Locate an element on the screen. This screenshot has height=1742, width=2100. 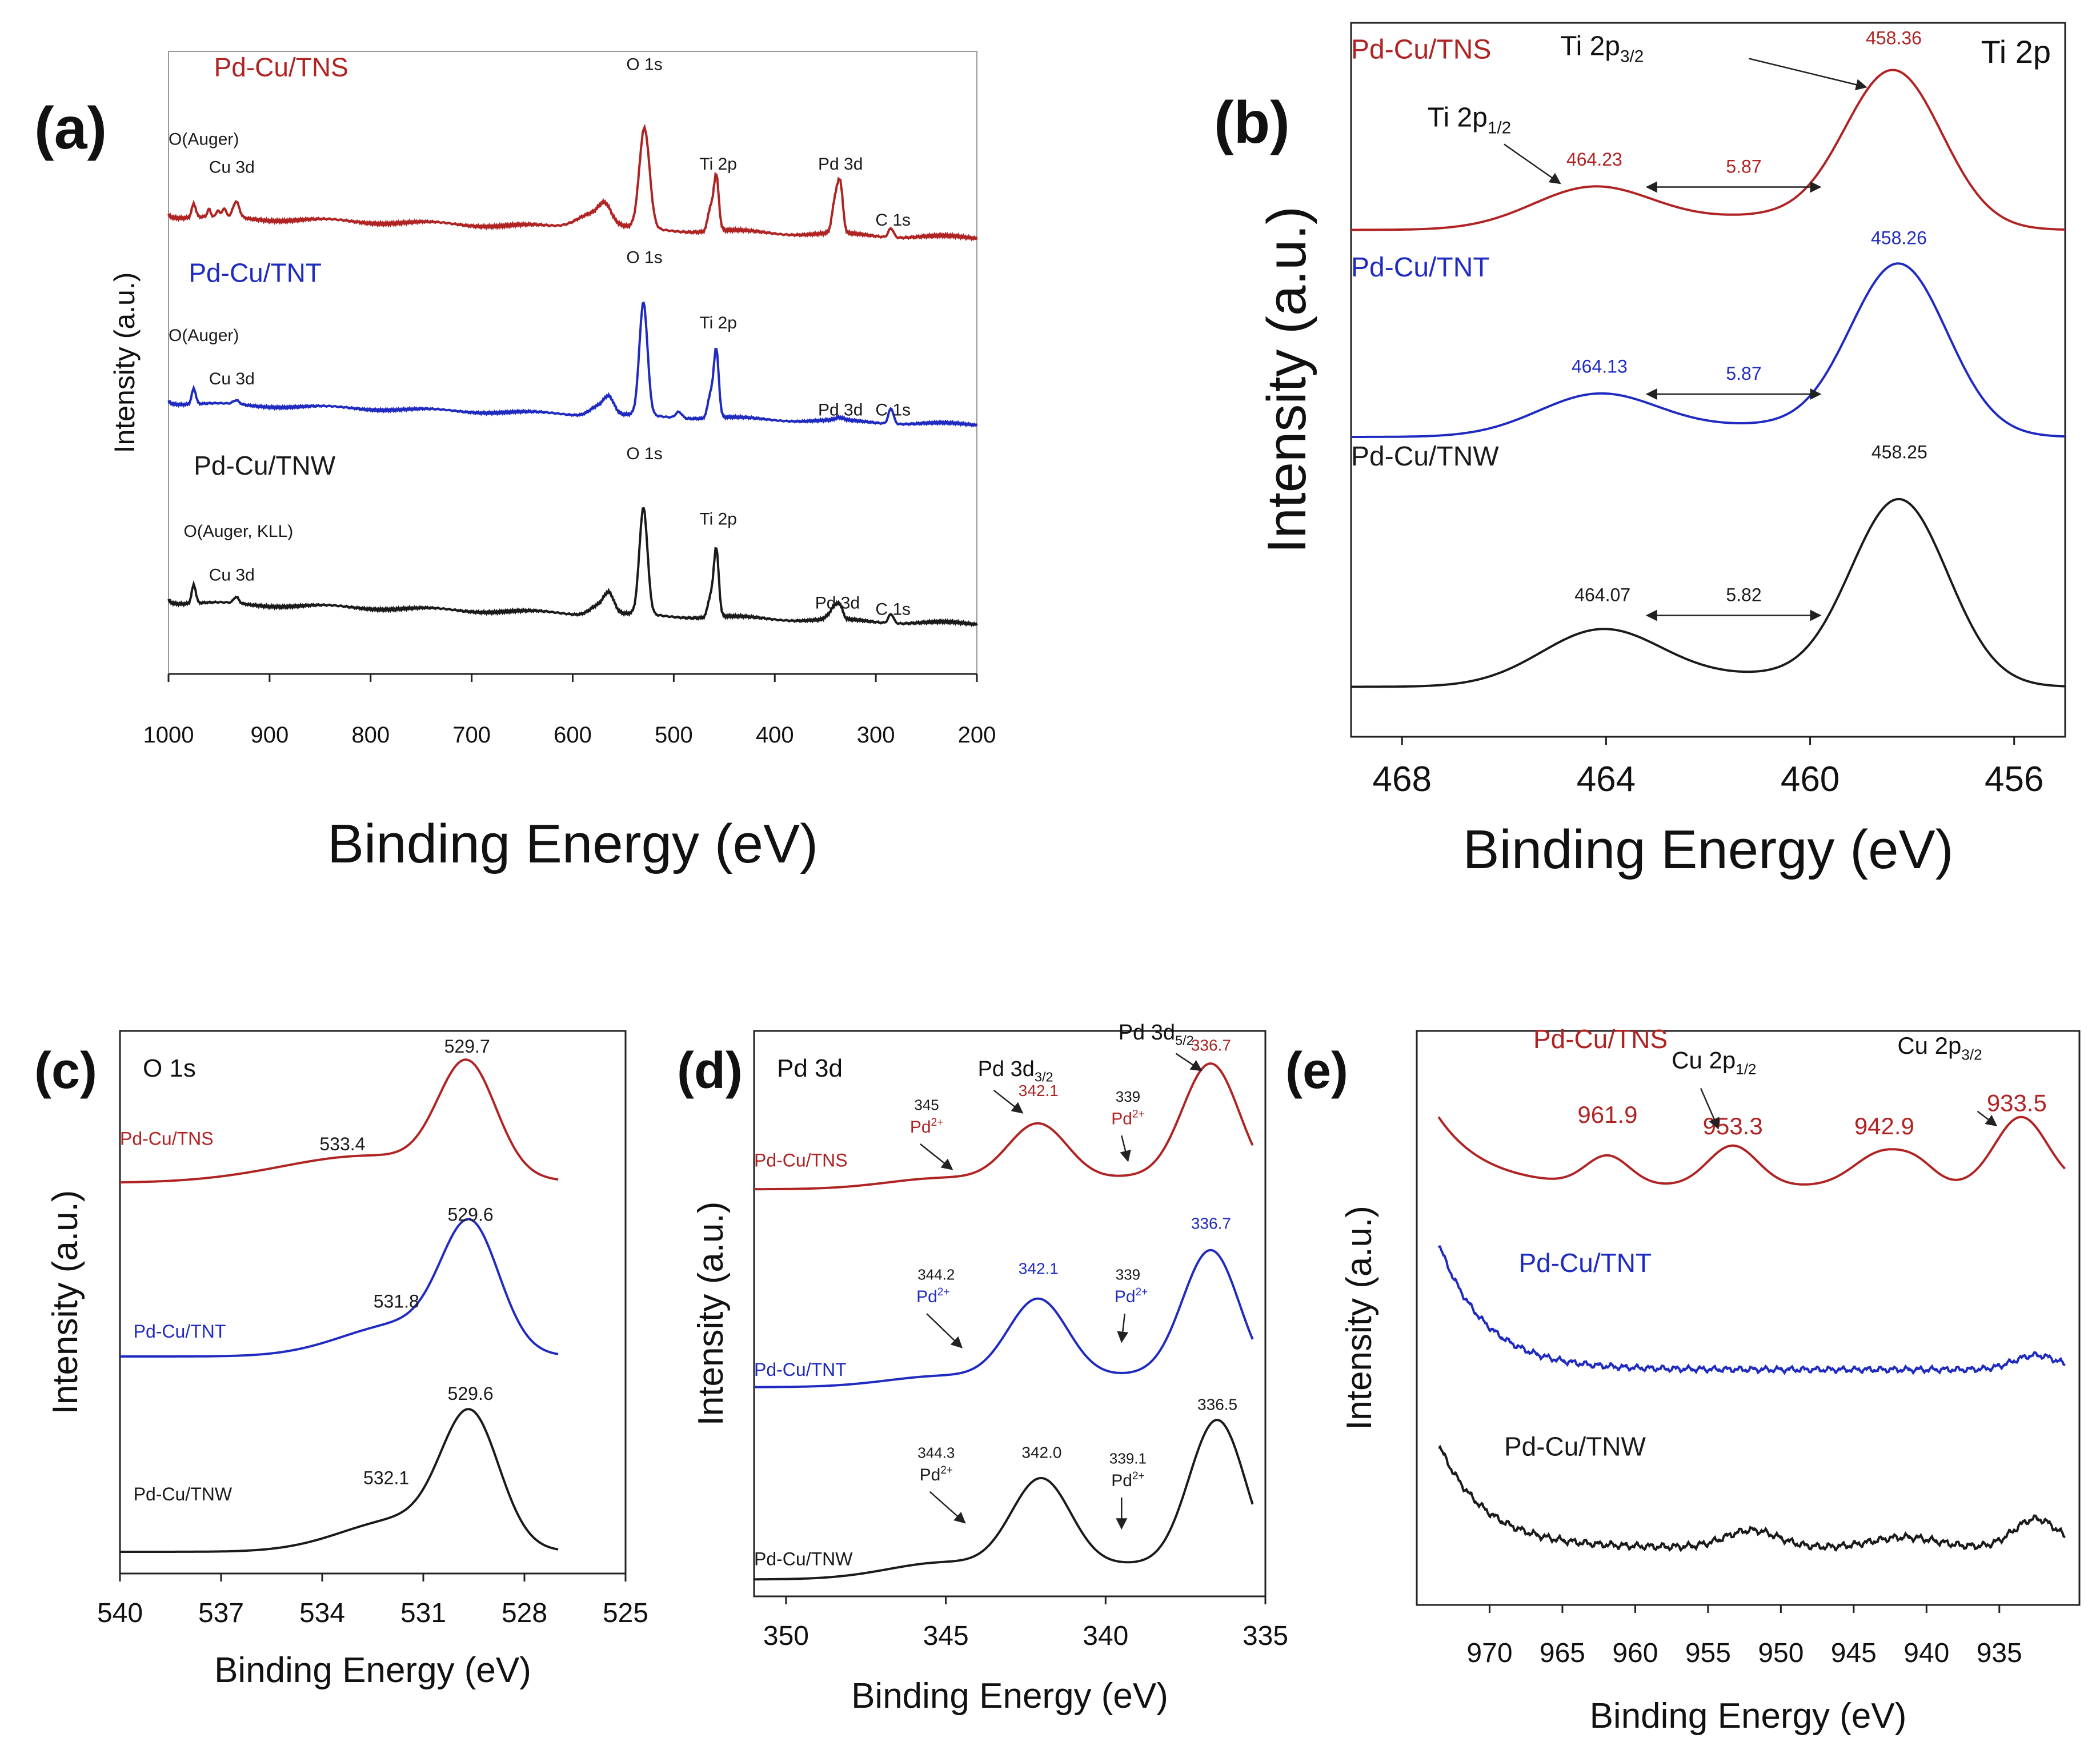
data-label: 942.9 is located at coordinates (1884, 1126).